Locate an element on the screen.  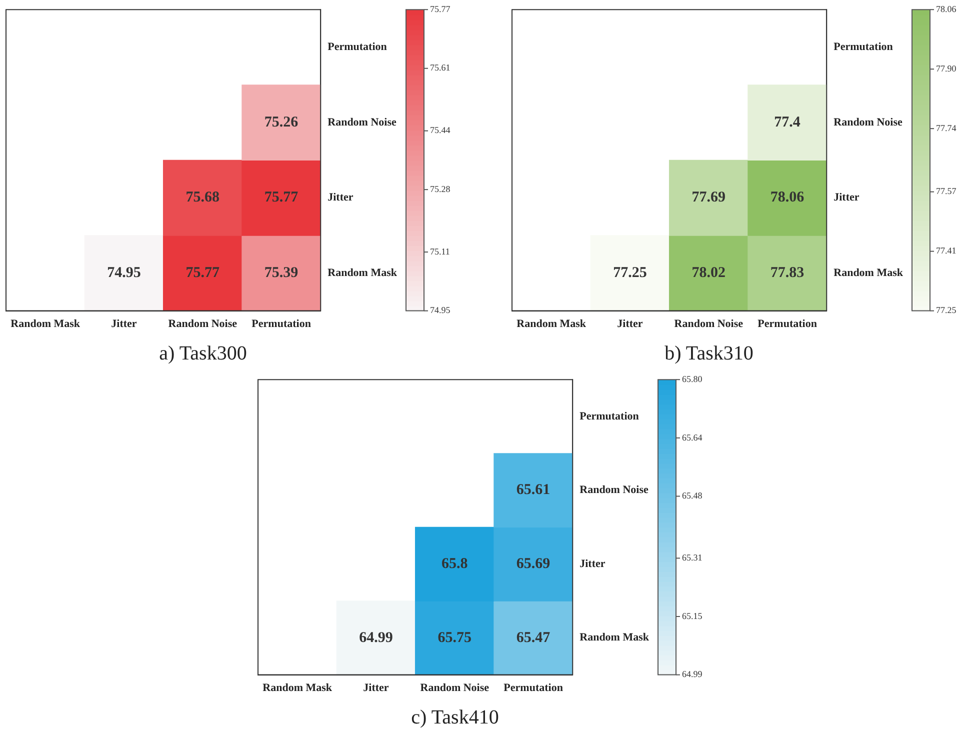
data-label: 64.99 is located at coordinates (376, 638).